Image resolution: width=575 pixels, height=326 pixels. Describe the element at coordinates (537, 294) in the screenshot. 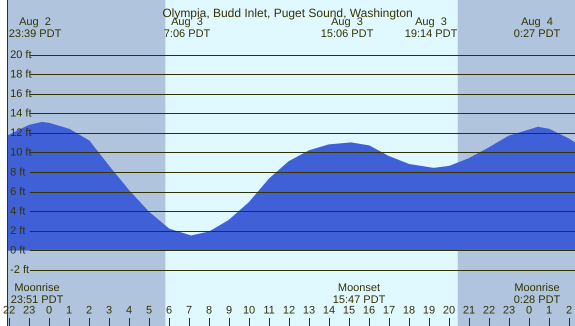

I see `annotation: Moonrise 0:28 PDT` at that location.